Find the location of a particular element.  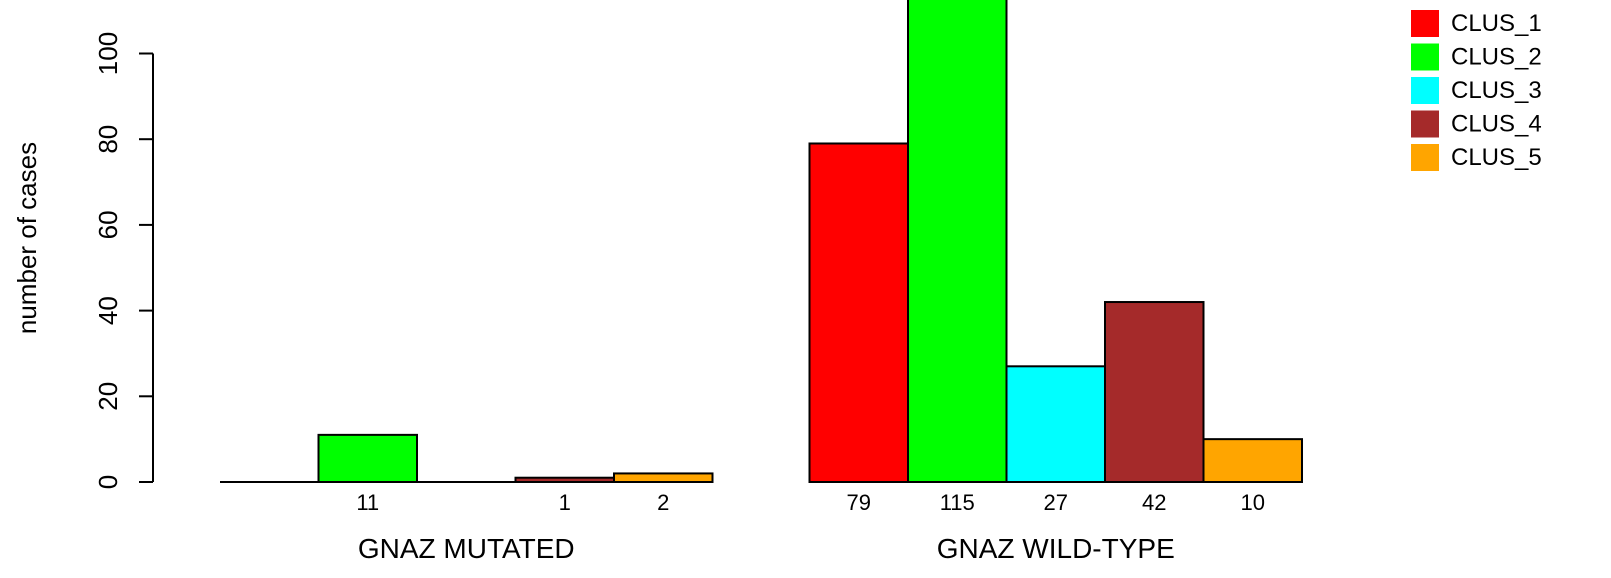

y-tick-label-0: 0 is located at coordinates (108, 482).